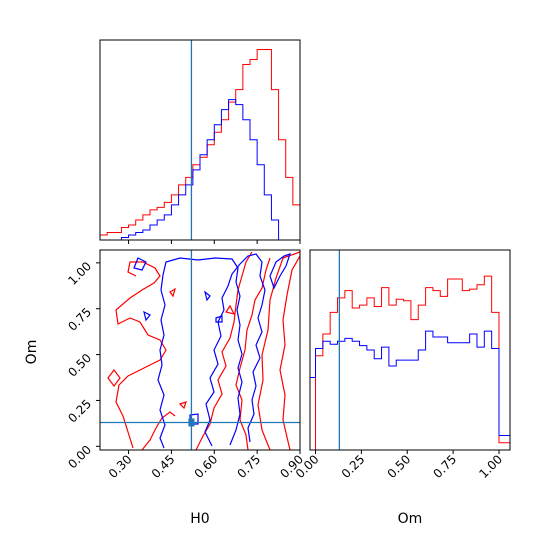 This screenshot has height=550, width=550. Describe the element at coordinates (79, 457) in the screenshot. I see `contour-ytick-label-1: 0.00` at that location.